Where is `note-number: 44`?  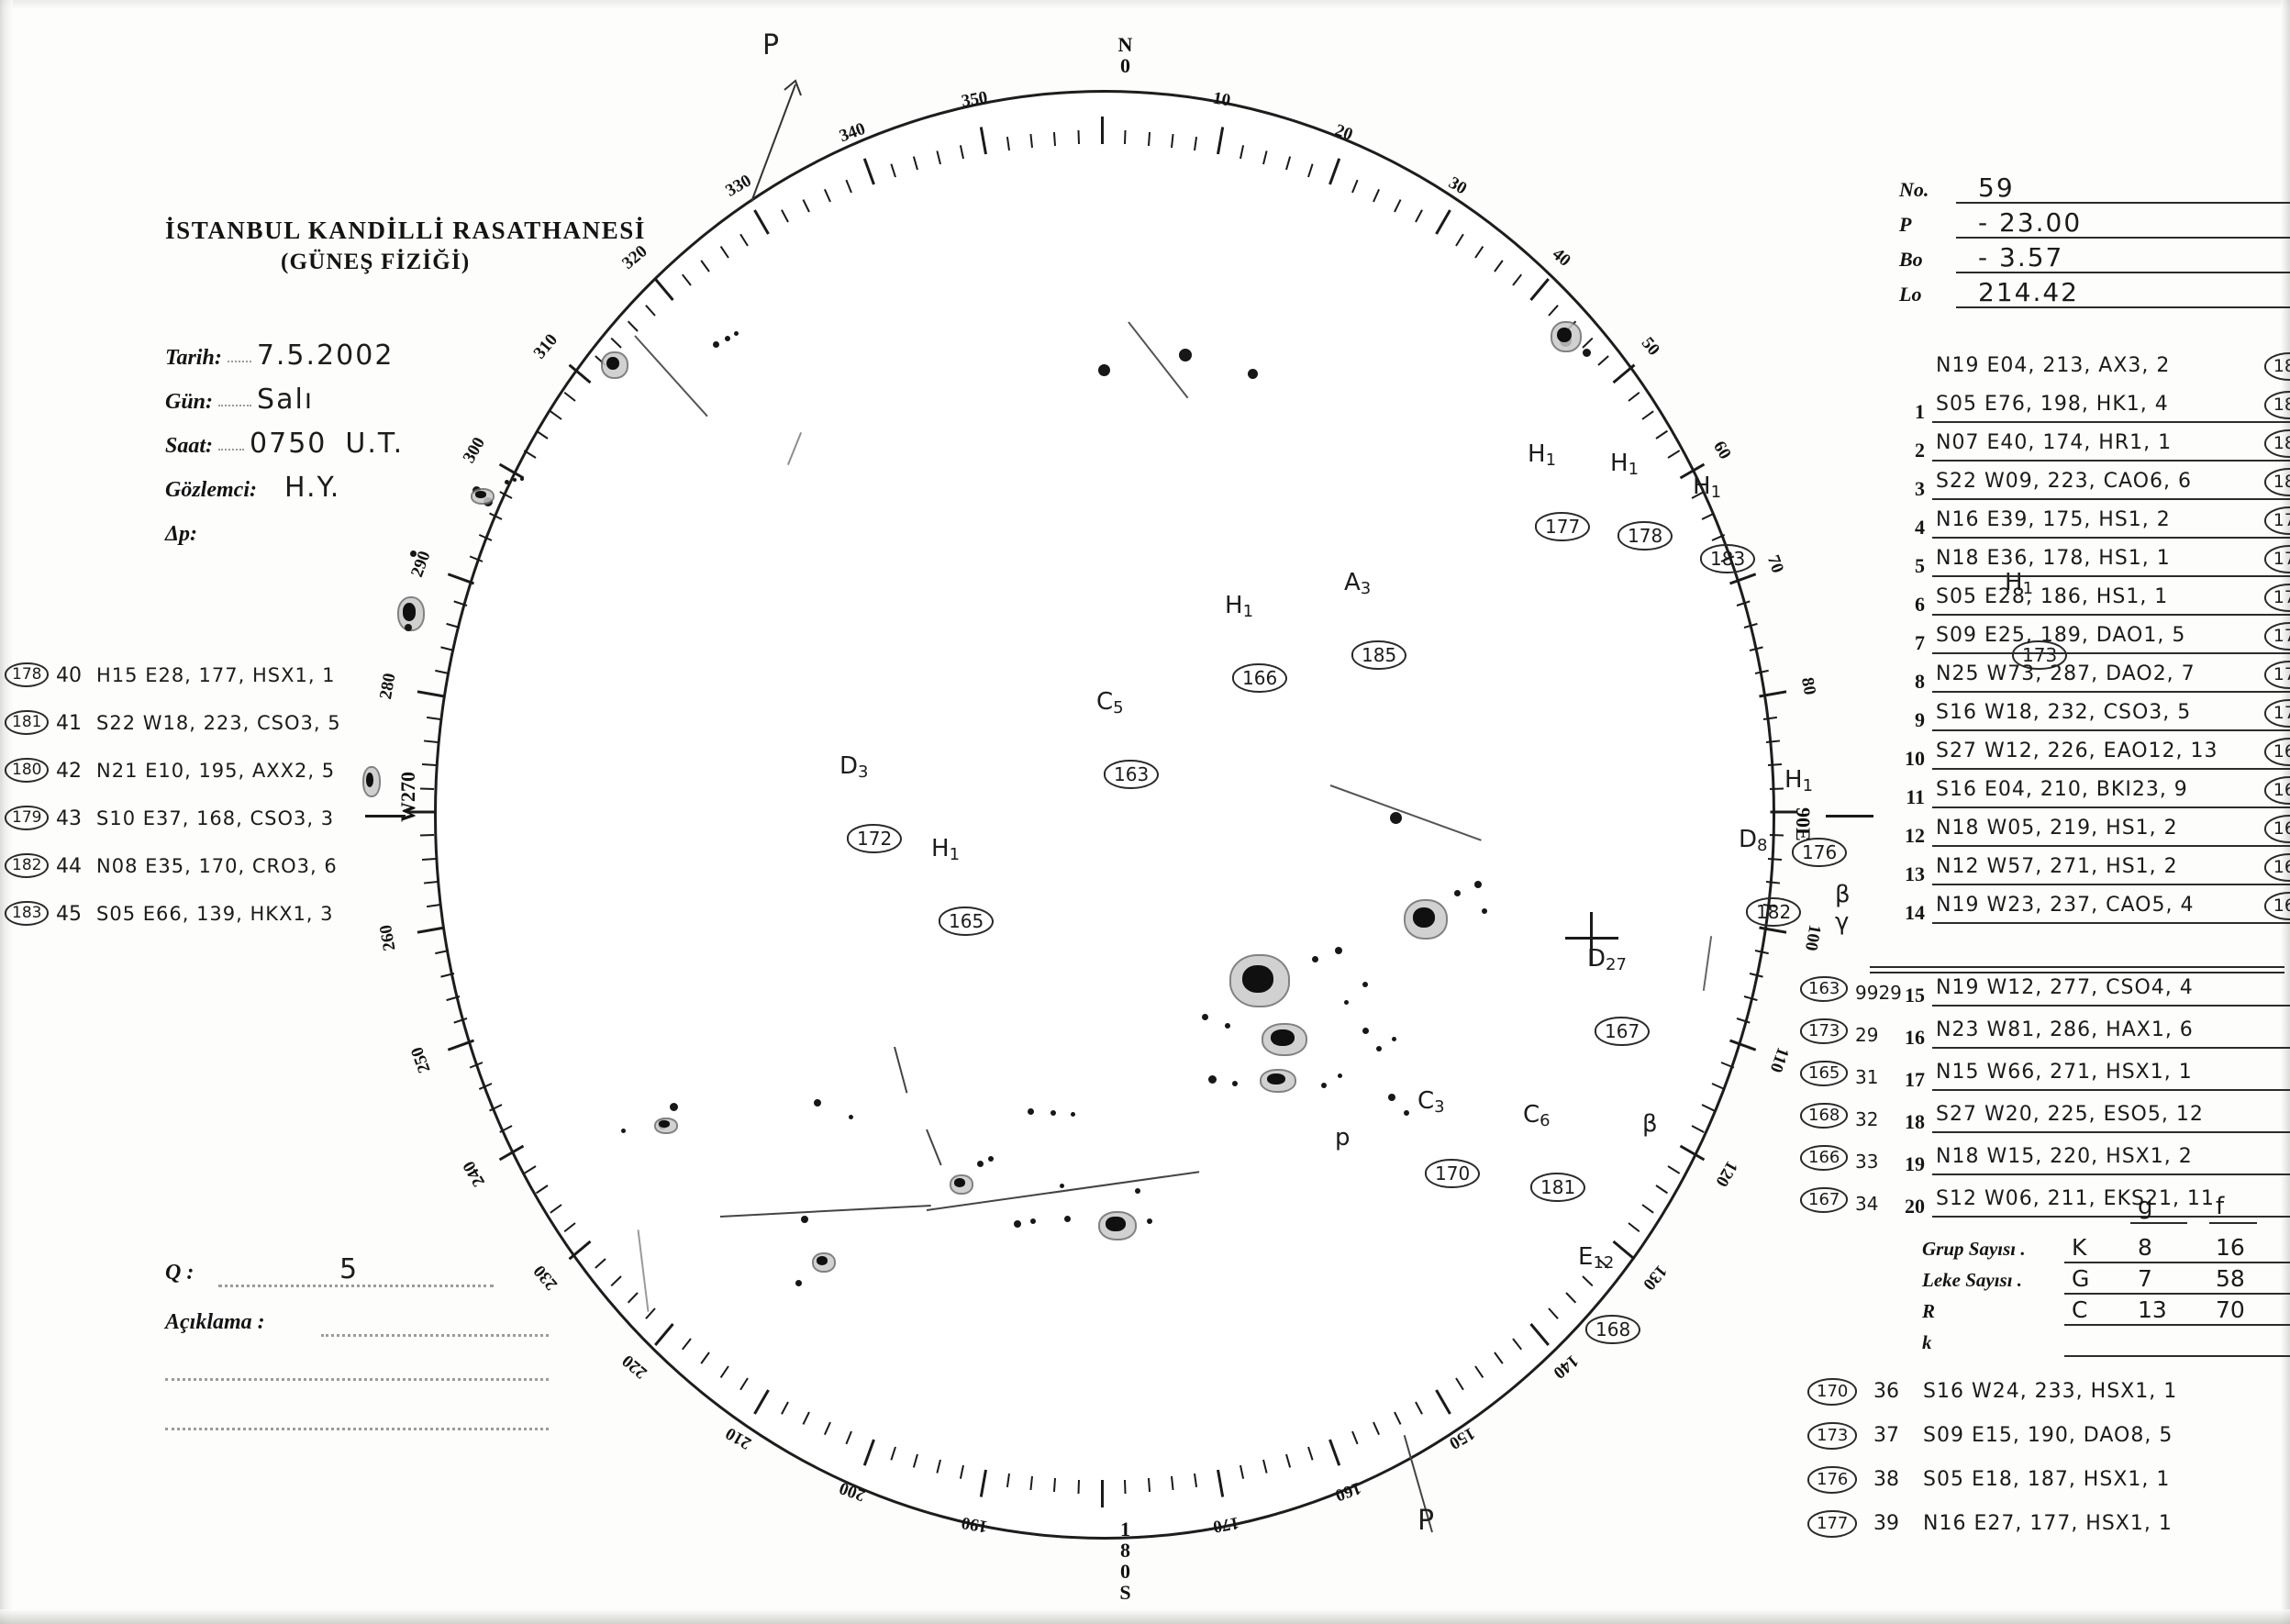 note-number: 44 is located at coordinates (69, 866).